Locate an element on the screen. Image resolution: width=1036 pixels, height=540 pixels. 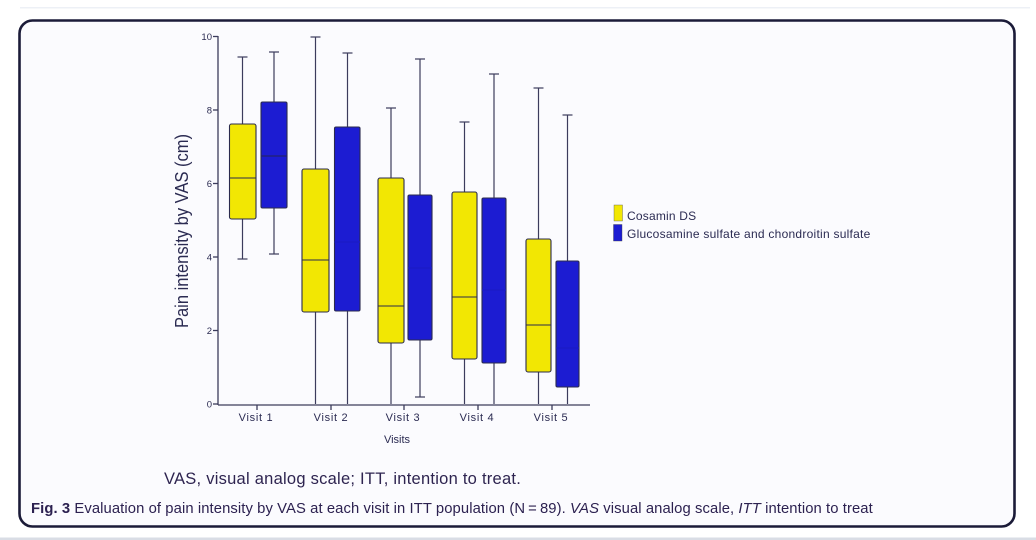
svg-text: Pain intensity by VAS (cm) is located at coordinates (182, 231).